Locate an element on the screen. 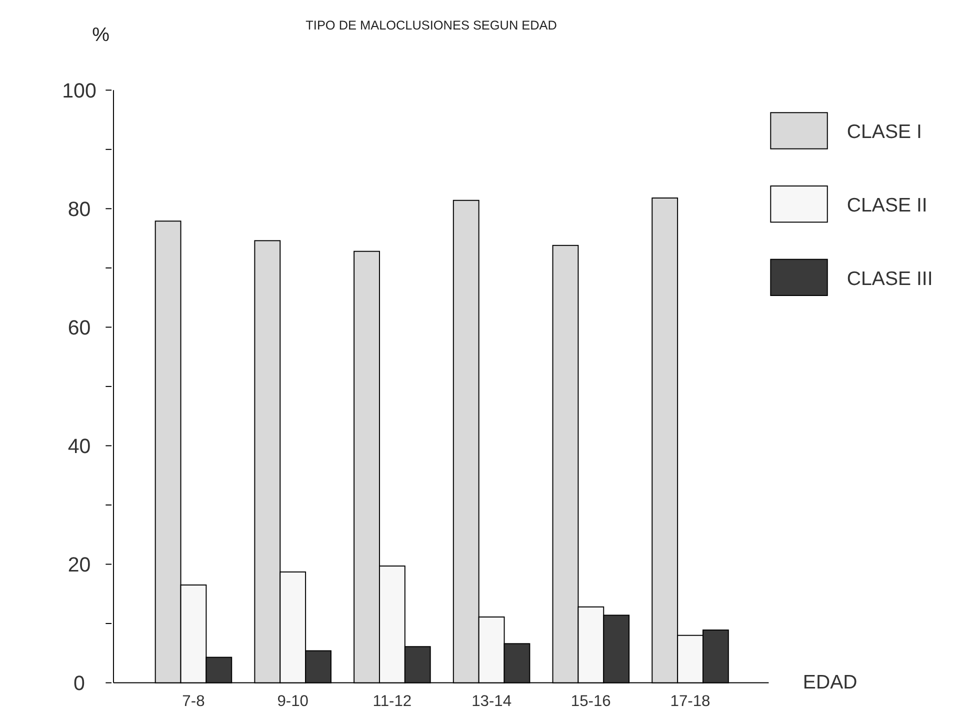 The width and height of the screenshot is (979, 725). legend-label: CLASE I is located at coordinates (884, 132).